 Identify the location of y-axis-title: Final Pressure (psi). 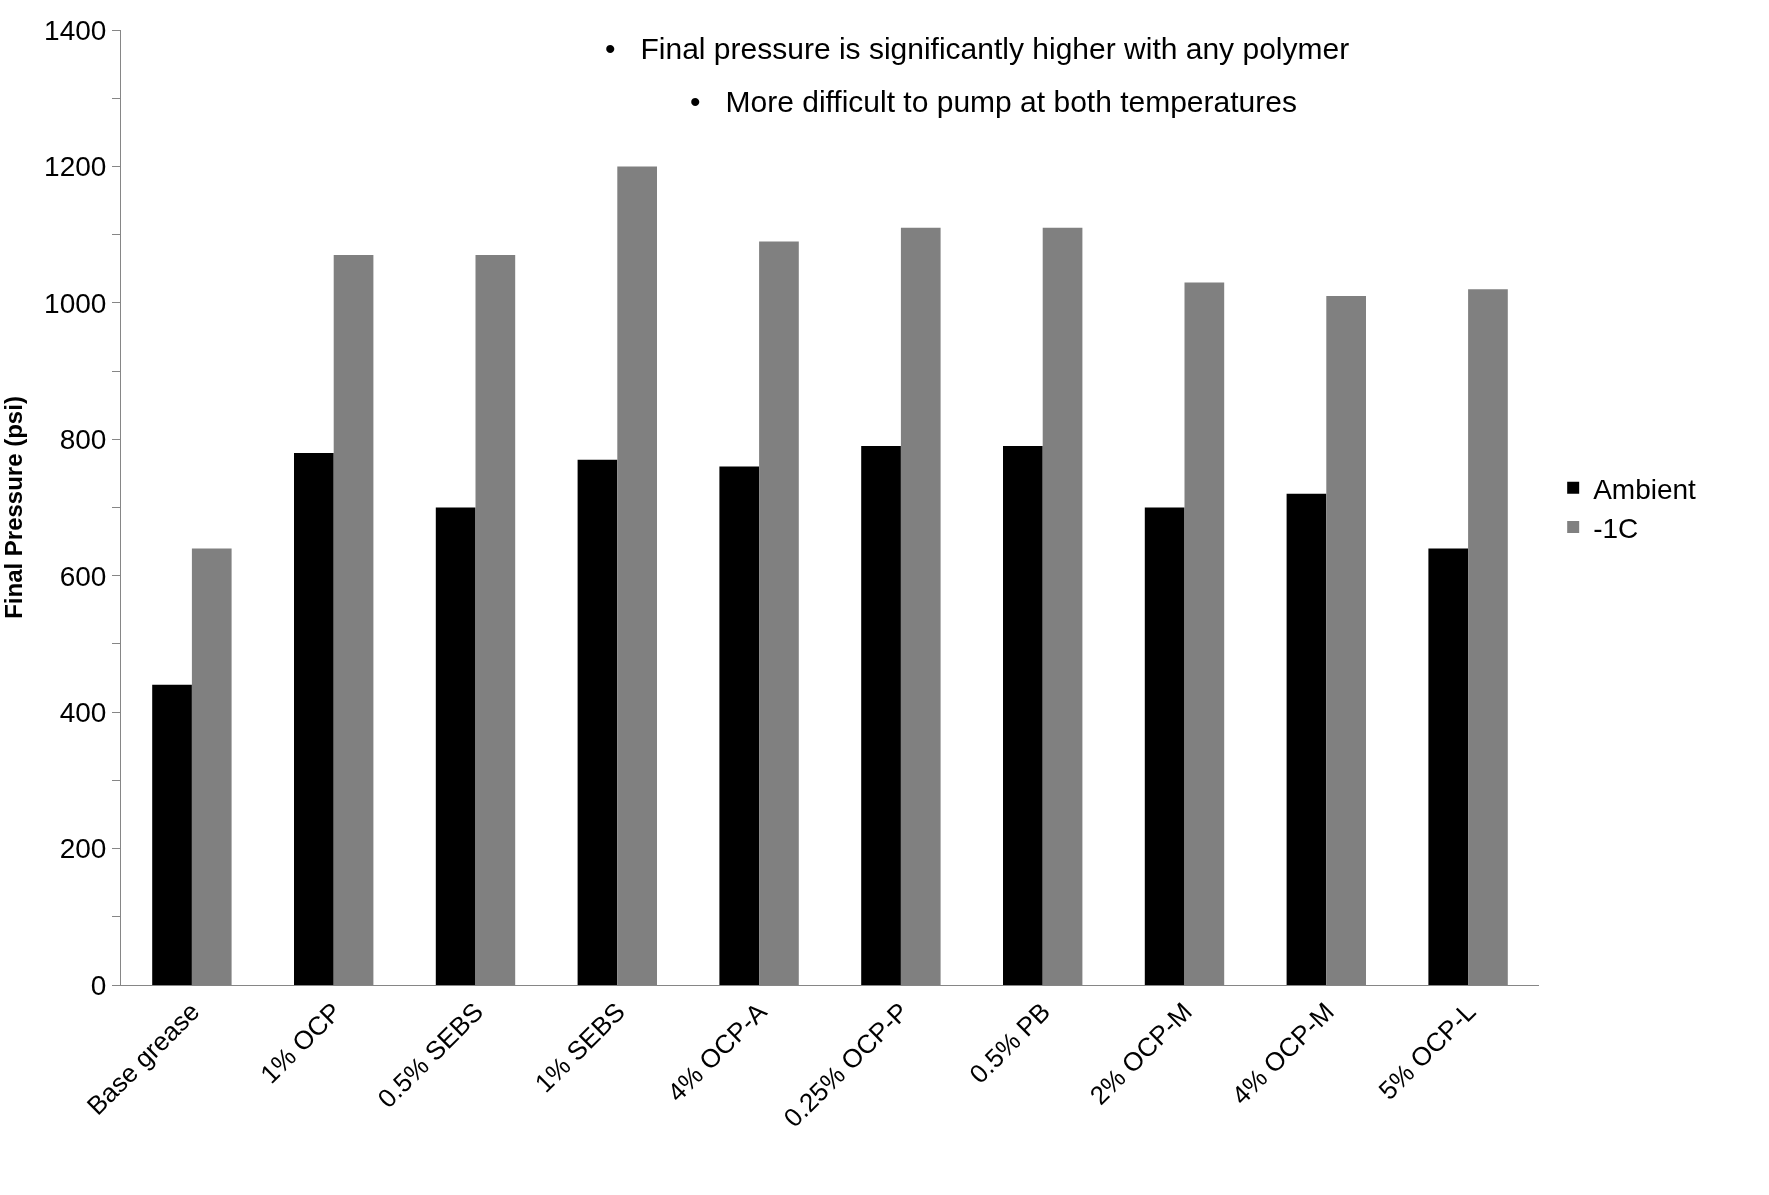
(13, 507).